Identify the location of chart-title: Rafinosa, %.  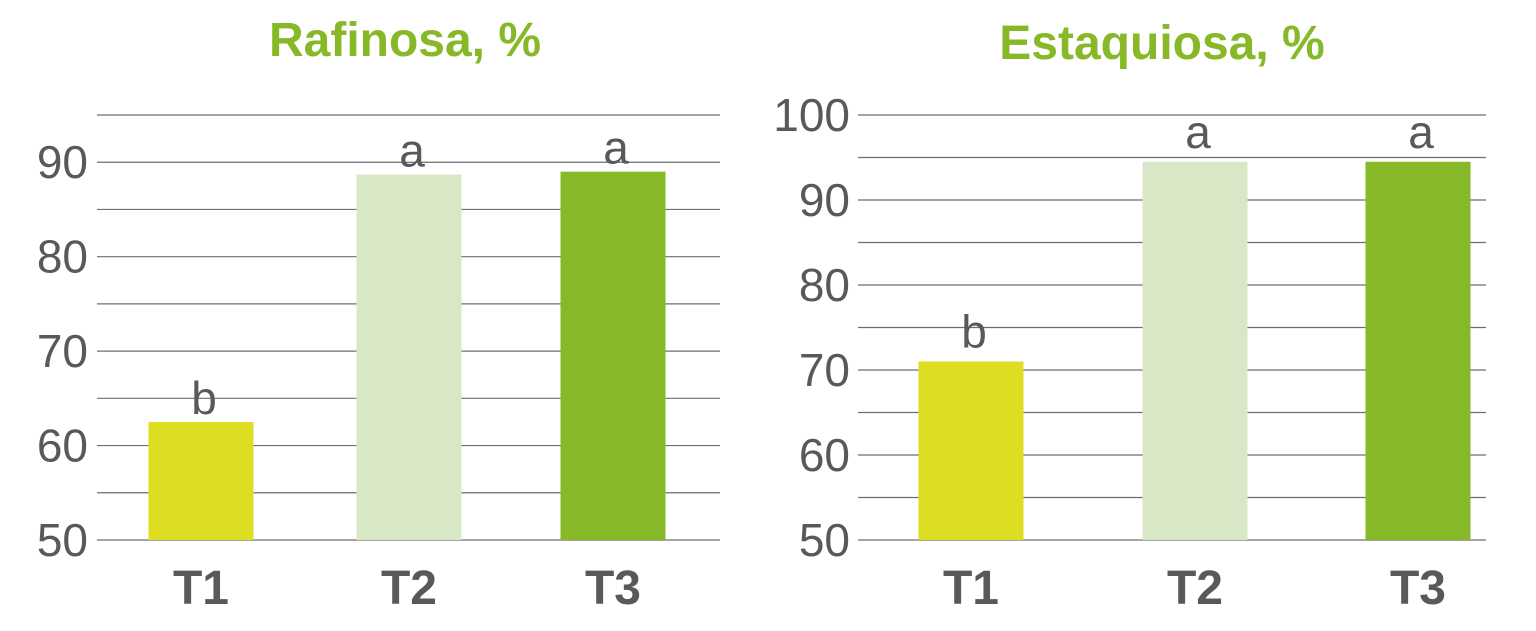
(405, 40).